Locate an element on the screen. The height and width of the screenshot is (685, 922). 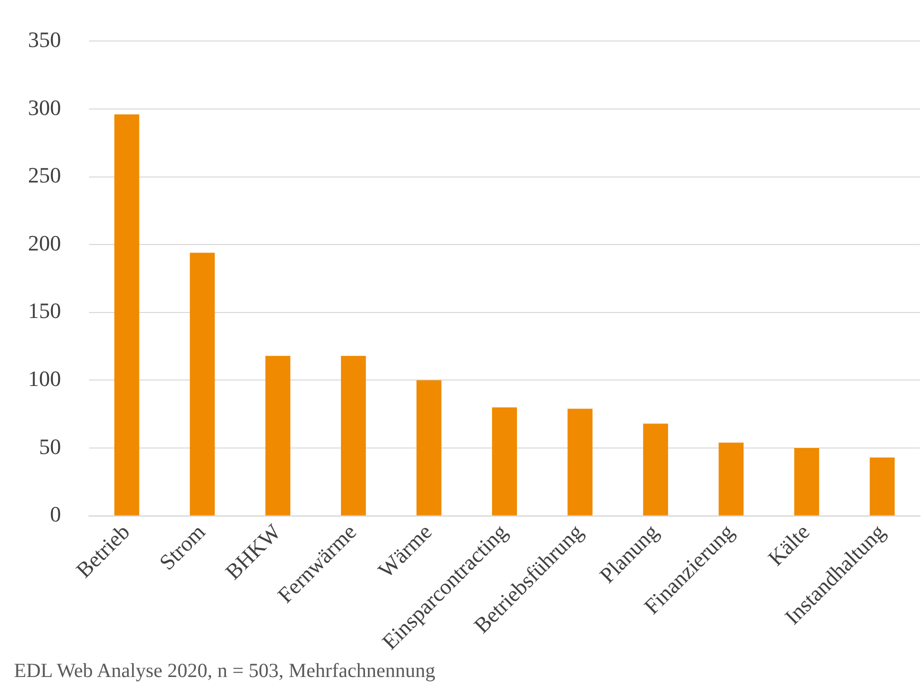
y-tick-label: 150 is located at coordinates (44, 311).